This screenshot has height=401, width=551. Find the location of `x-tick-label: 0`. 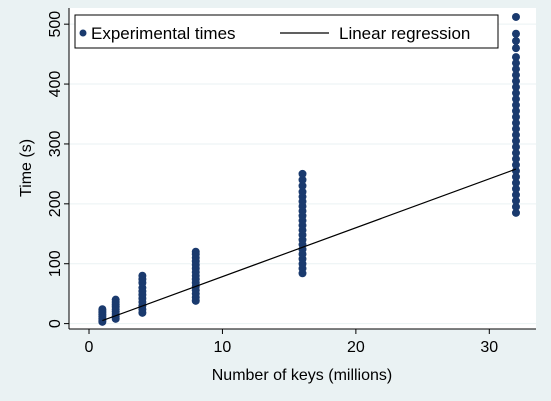

x-tick-label: 0 is located at coordinates (89, 347).